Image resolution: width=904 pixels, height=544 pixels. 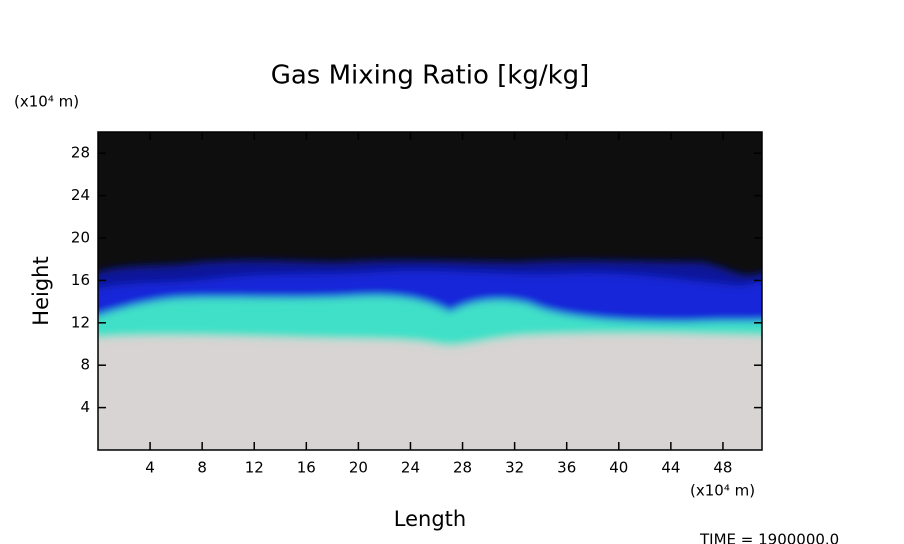 What do you see at coordinates (430, 519) in the screenshot?
I see `x-axis-label: Length` at bounding box center [430, 519].